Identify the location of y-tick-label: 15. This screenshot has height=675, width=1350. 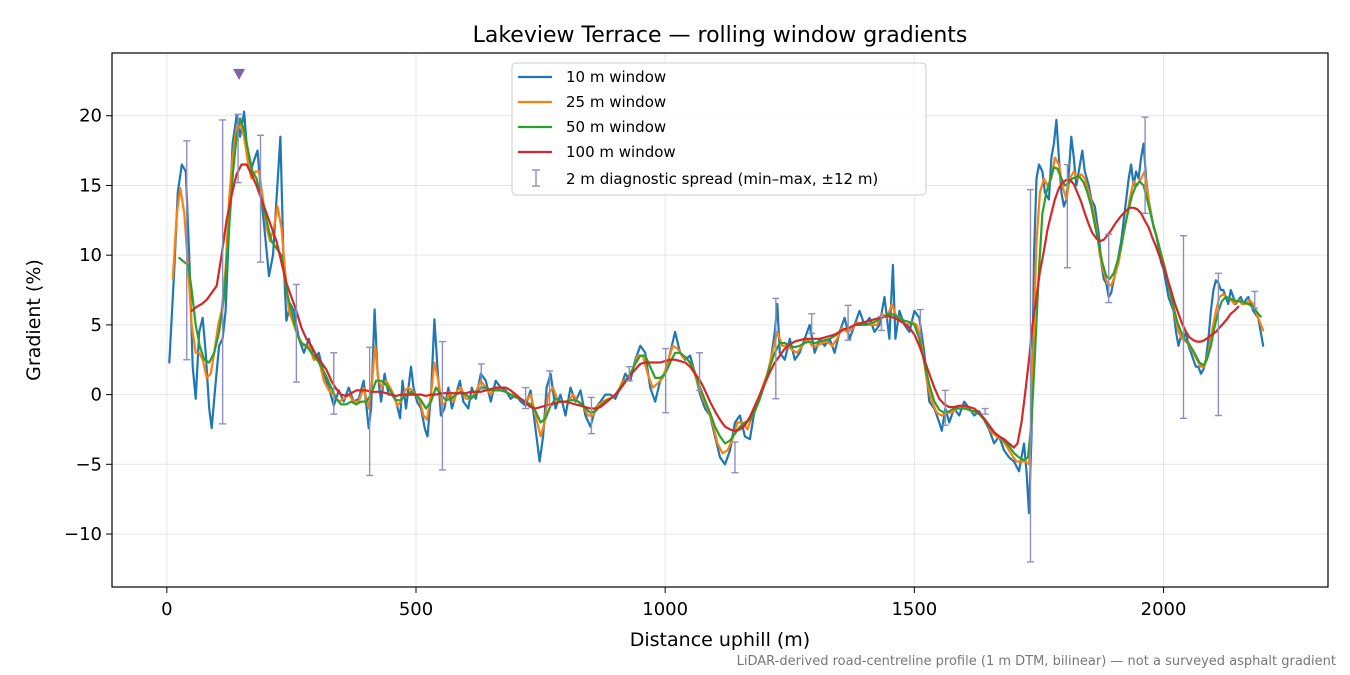
(90, 185).